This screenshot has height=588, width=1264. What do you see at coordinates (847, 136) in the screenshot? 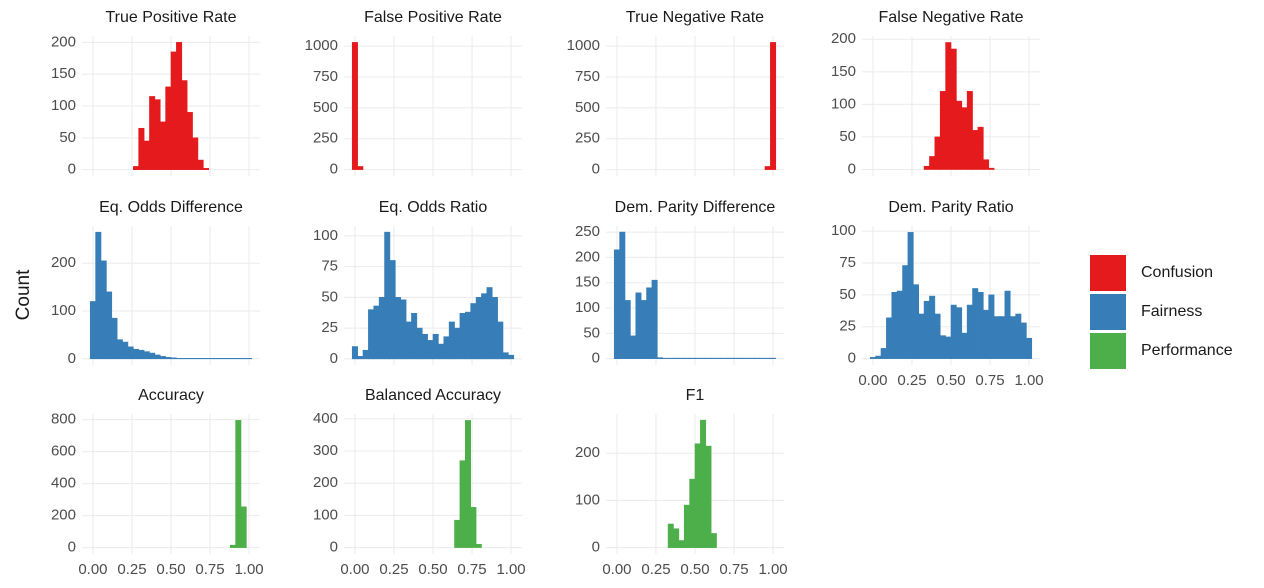
I see `y-tick-label: 50` at bounding box center [847, 136].